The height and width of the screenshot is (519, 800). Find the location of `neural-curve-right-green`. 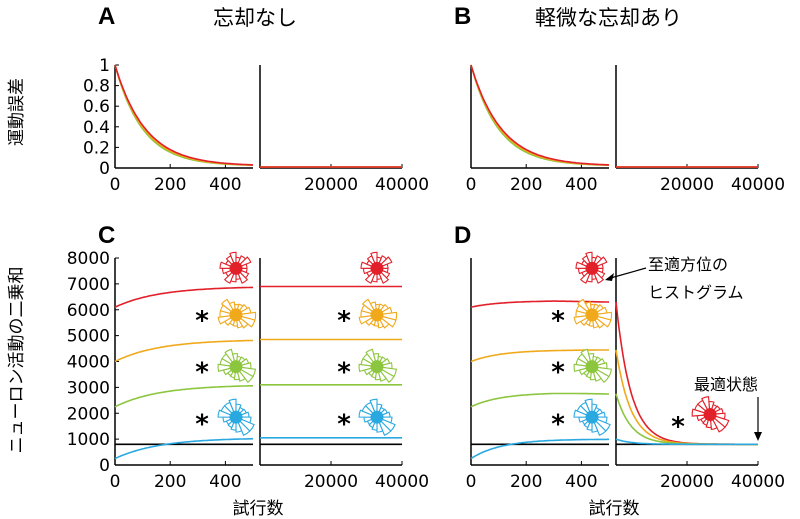

neural-curve-right-green is located at coordinates (686, 419).